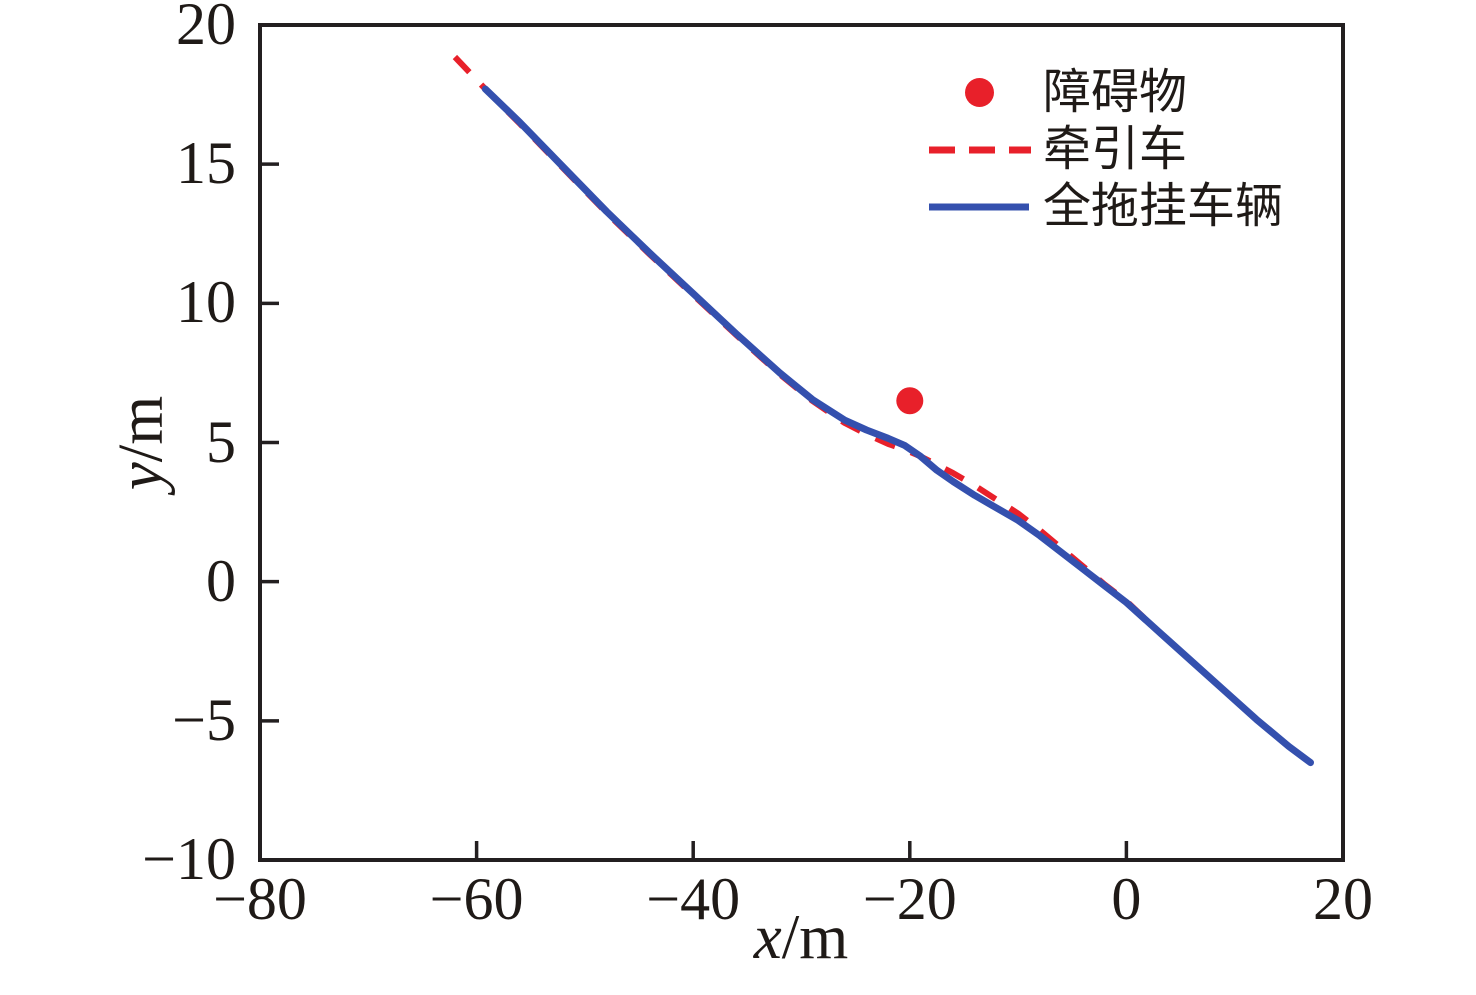  What do you see at coordinates (693, 899) in the screenshot?
I see `x-tick-label: −40` at bounding box center [693, 899].